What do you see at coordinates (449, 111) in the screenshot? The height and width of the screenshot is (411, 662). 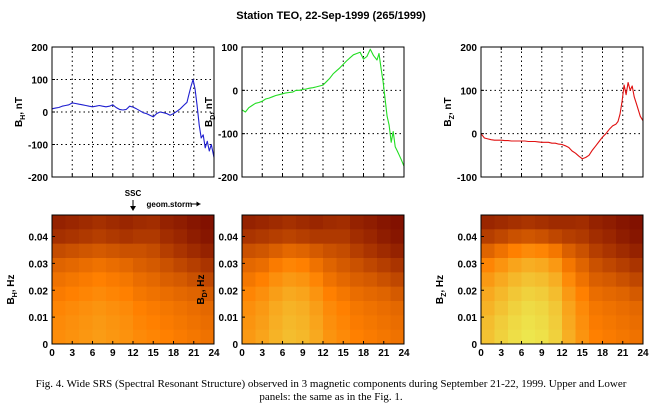 I see `bz-ylabel: BZ, nT` at bounding box center [449, 111].